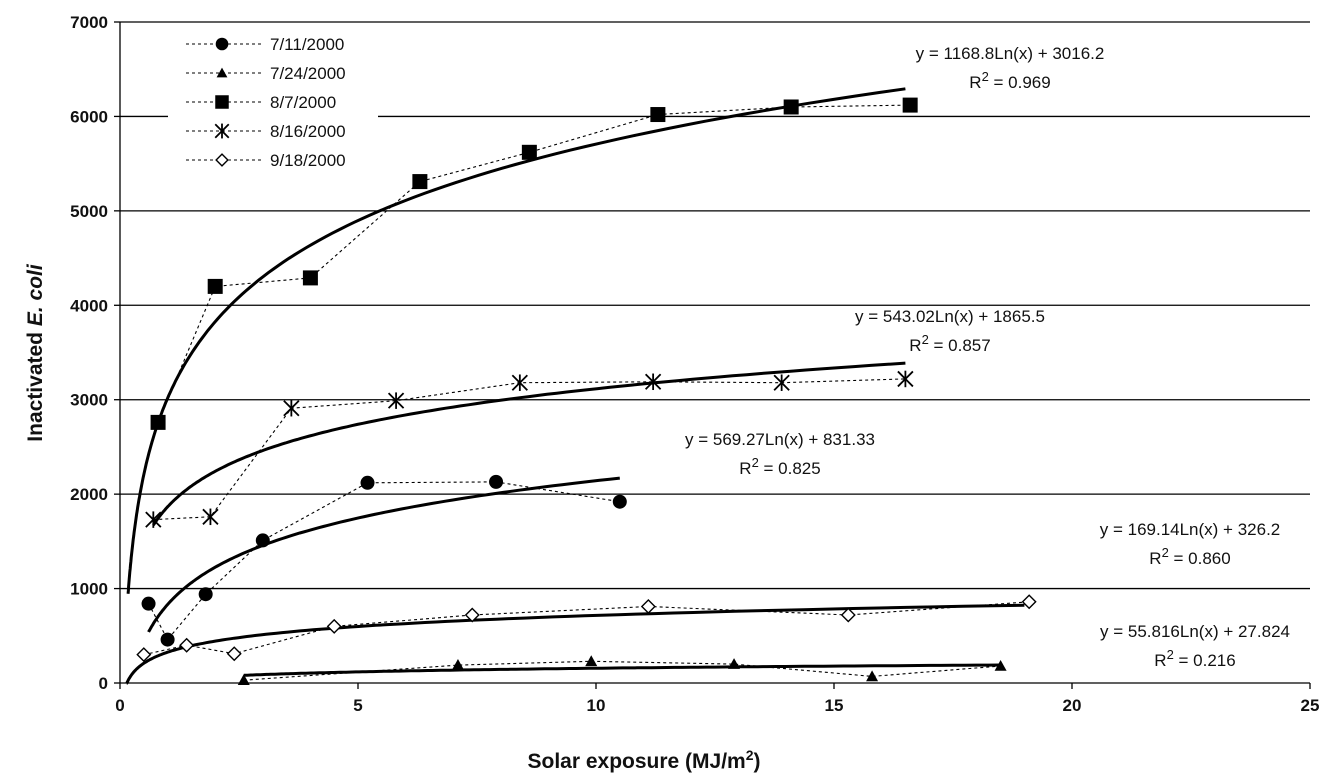 This screenshot has height=778, width=1328. I want to click on legend-label: 7/11/2000, so click(307, 44).